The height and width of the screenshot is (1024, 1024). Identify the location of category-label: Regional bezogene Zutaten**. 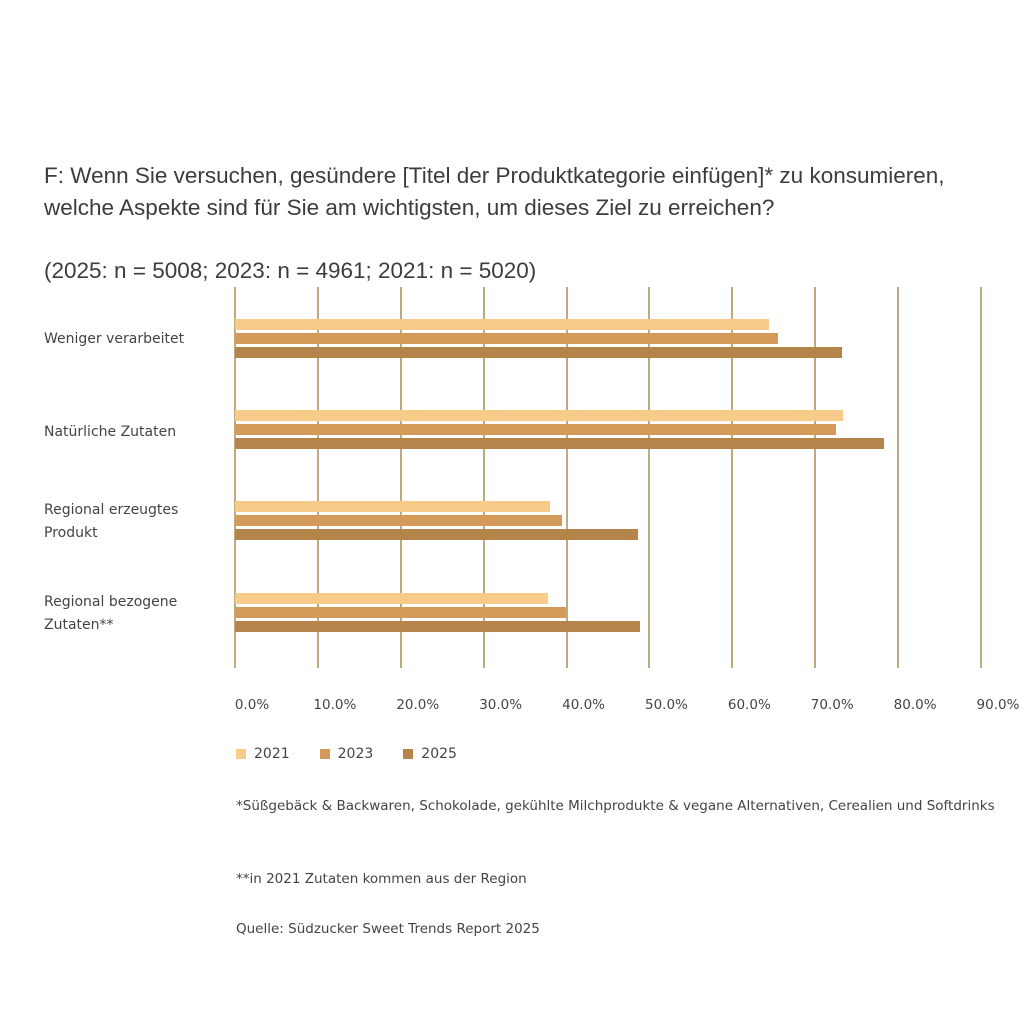
(111, 613).